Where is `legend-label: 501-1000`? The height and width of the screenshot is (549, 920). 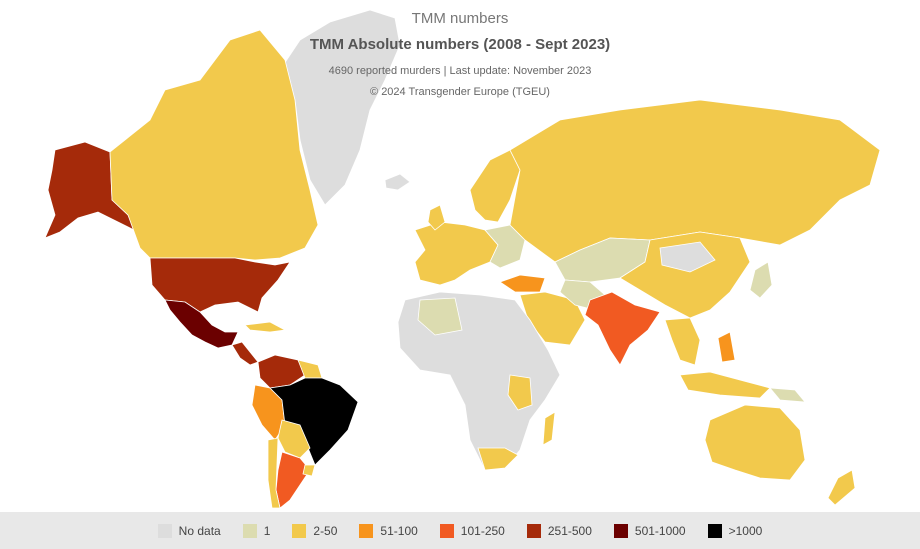
legend-label: 501-1000 is located at coordinates (660, 530).